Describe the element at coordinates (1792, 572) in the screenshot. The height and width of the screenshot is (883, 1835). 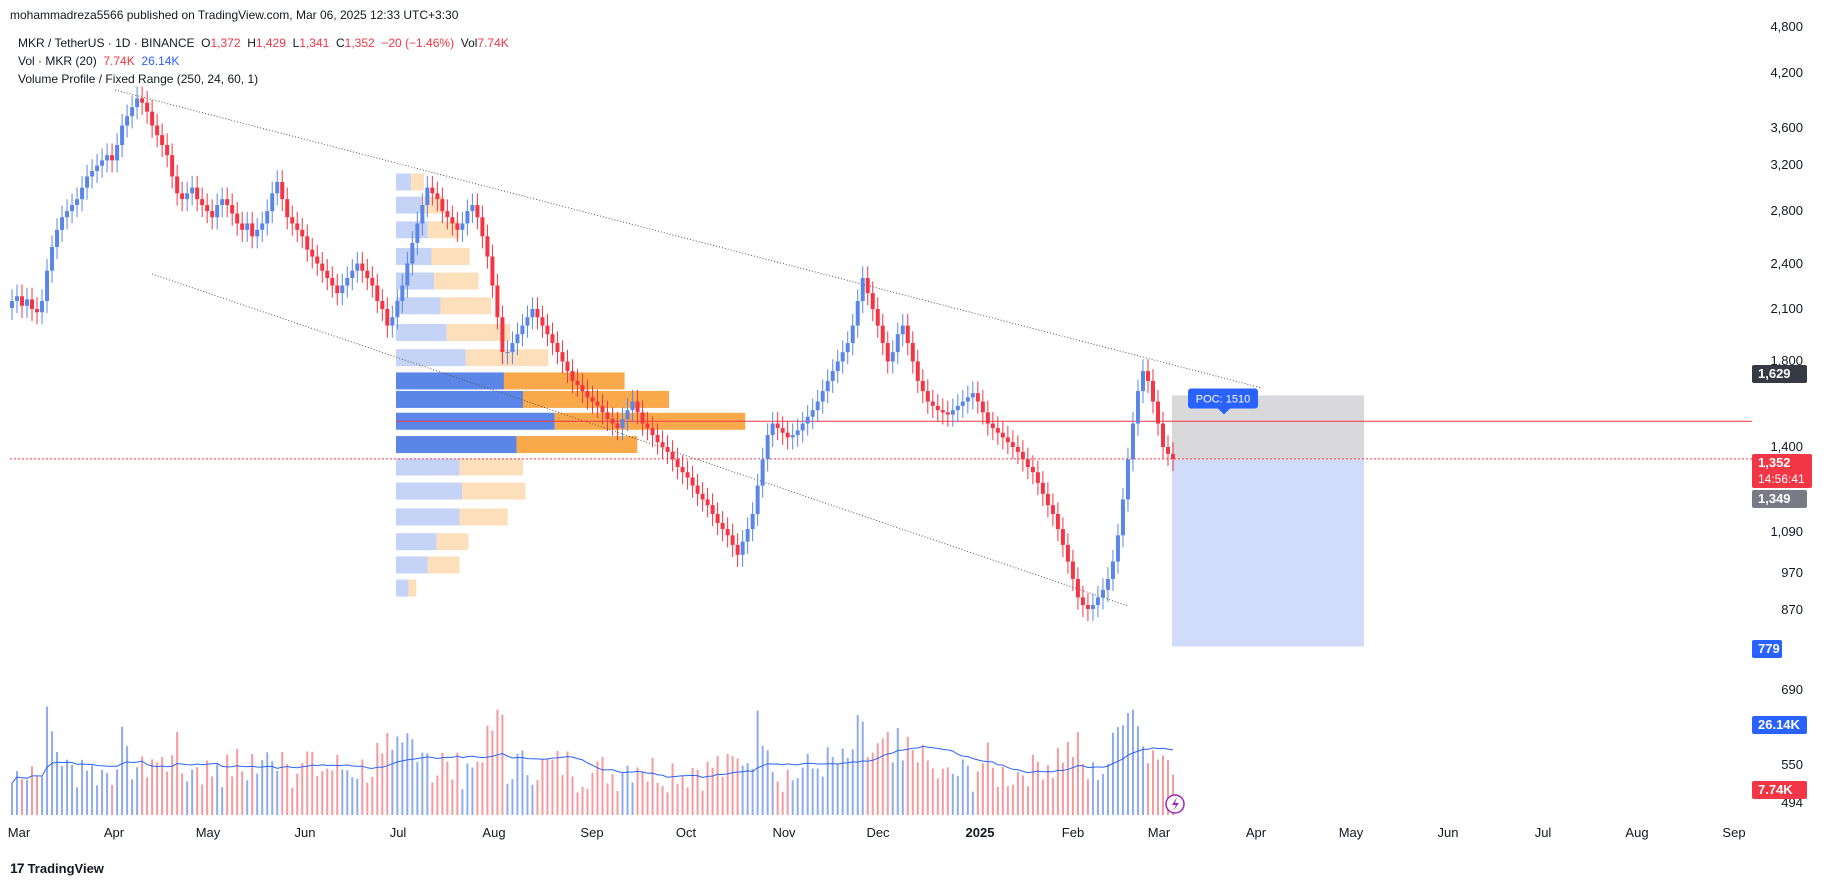
I see `y-axis-tick-label: 970` at that location.